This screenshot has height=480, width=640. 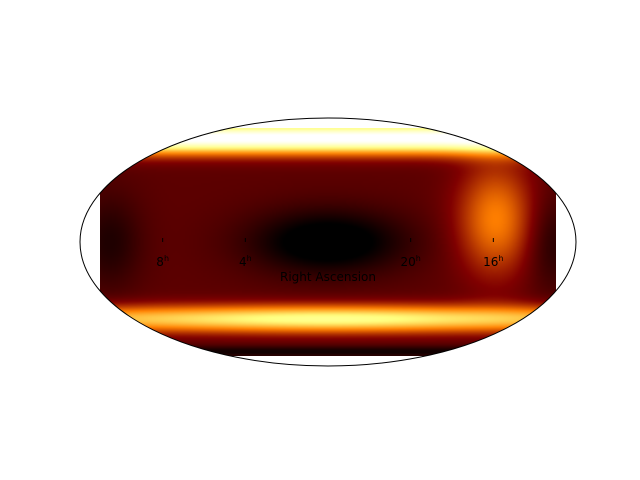 I want to click on x-axis-label: Right Ascension, so click(x=328, y=277).